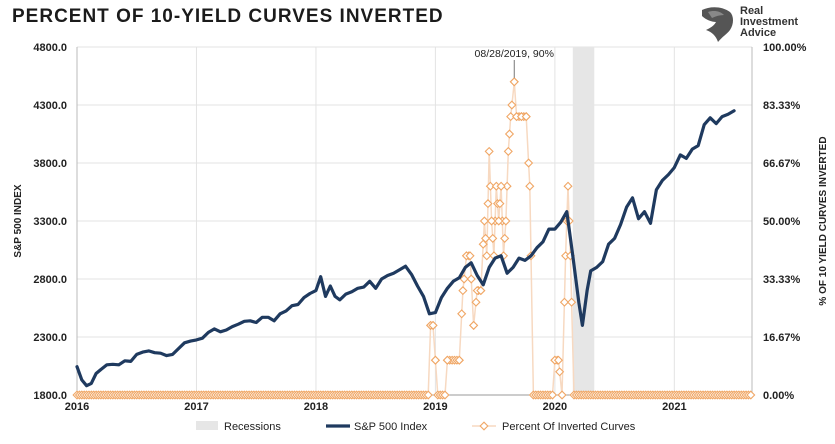  I want to click on y-tick-label-right: 33.33%, so click(782, 280).